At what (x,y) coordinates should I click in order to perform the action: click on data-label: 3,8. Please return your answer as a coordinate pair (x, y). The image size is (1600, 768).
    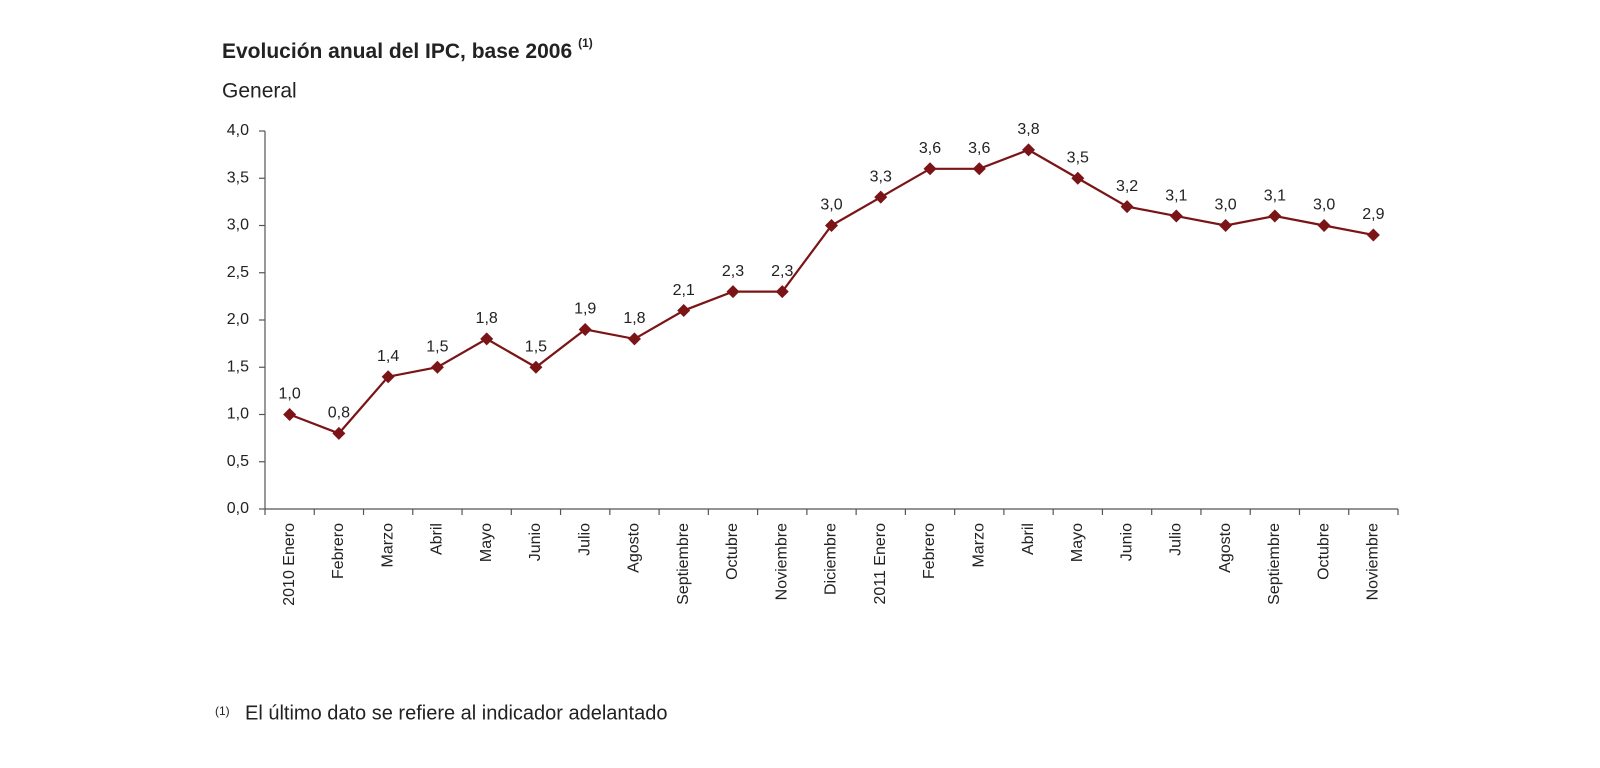
    Looking at the image, I should click on (1028, 129).